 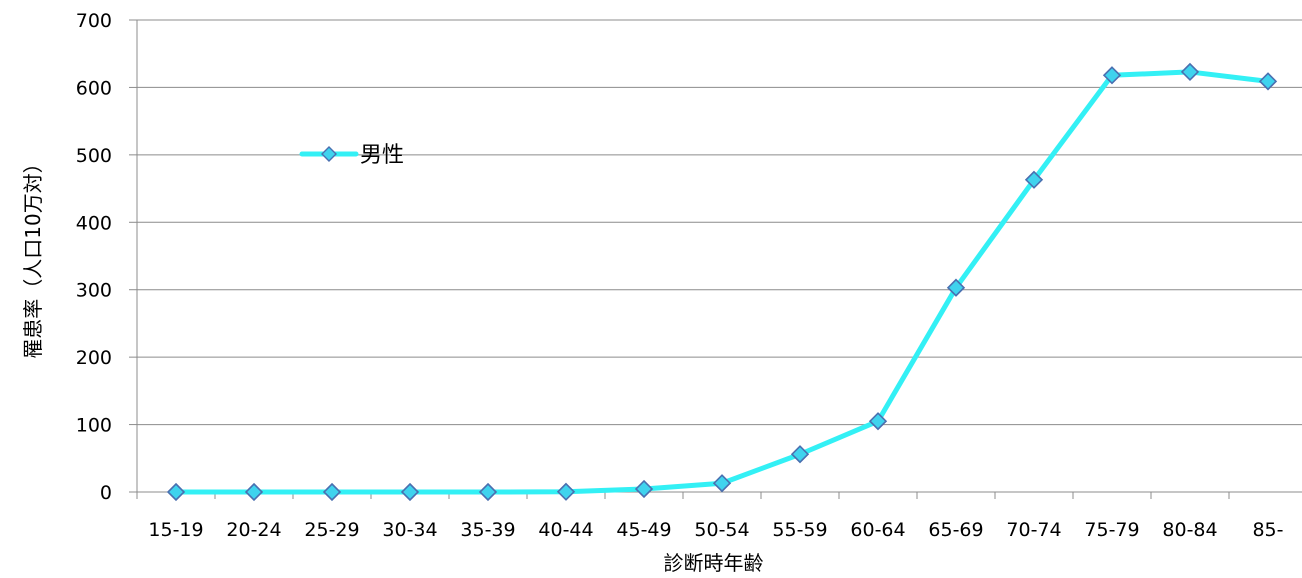 What do you see at coordinates (94, 358) in the screenshot?
I see `y-tick-label: 200` at bounding box center [94, 358].